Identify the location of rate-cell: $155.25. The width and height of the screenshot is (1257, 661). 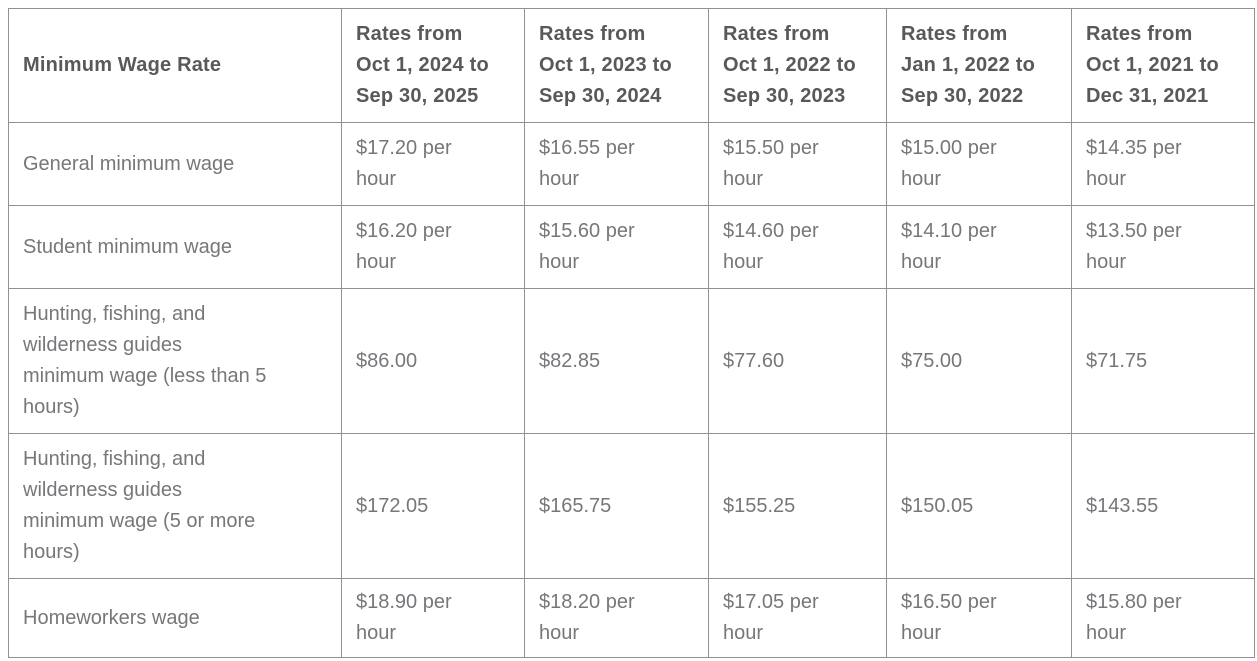
(797, 506).